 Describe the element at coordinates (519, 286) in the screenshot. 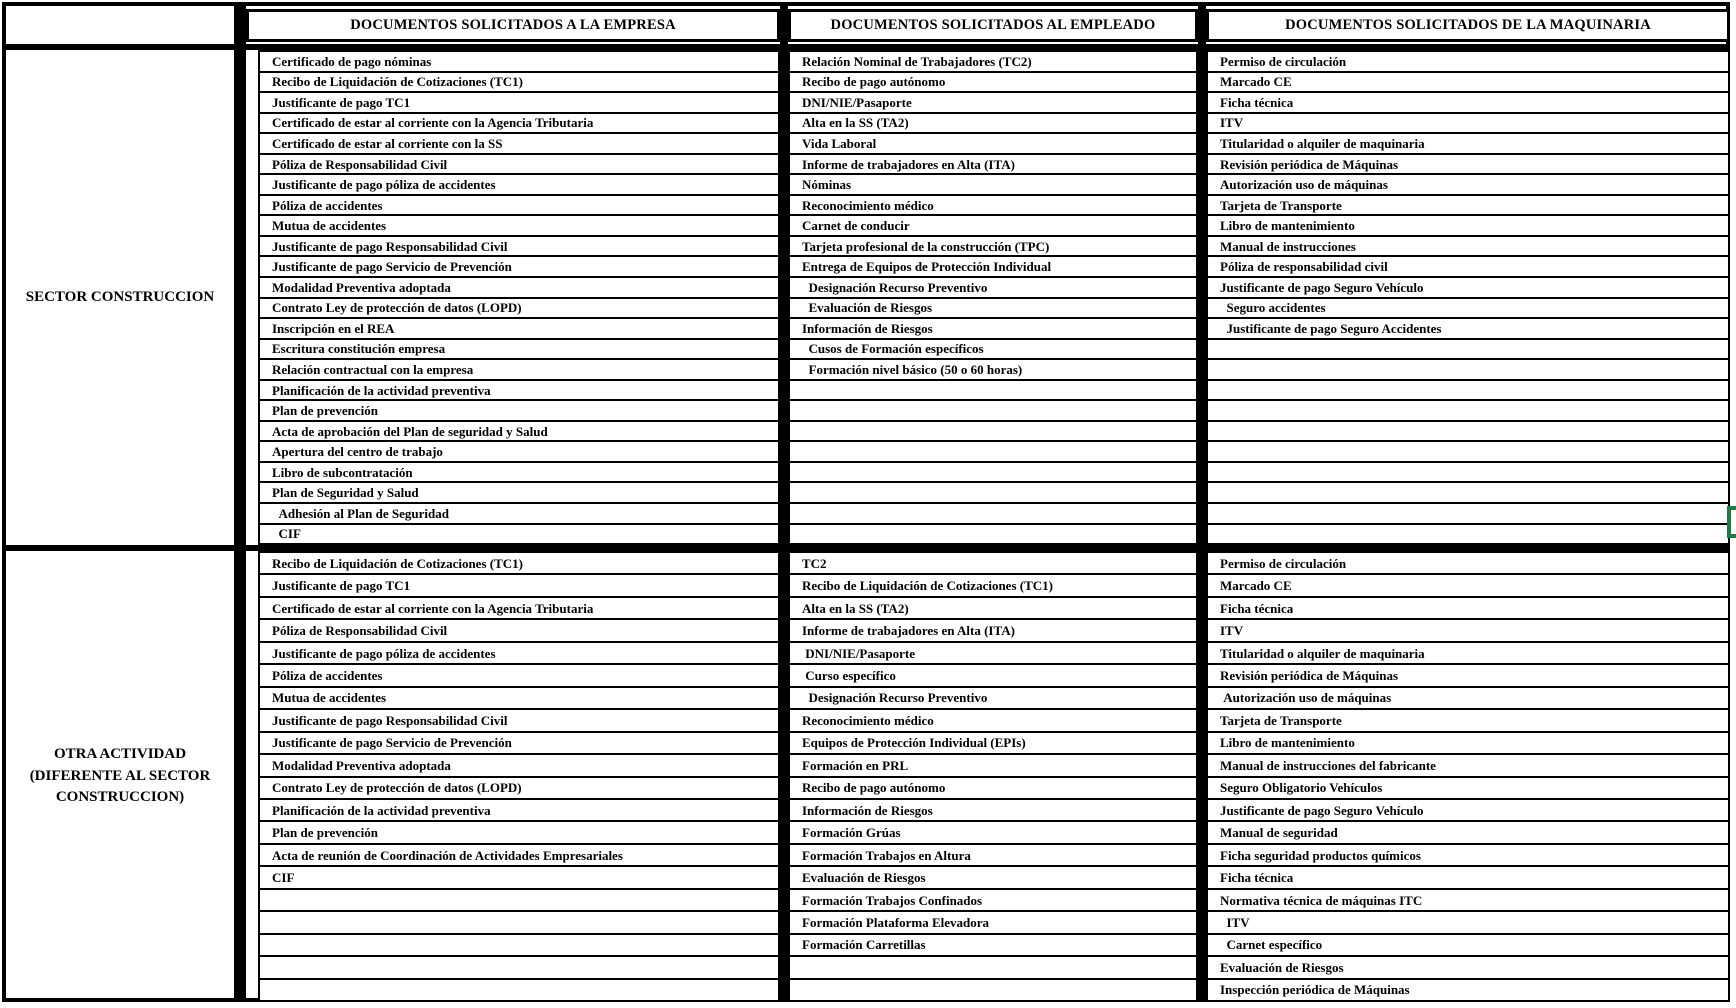

I see `doc-cell: Modalidad Preventiva adoptada` at that location.